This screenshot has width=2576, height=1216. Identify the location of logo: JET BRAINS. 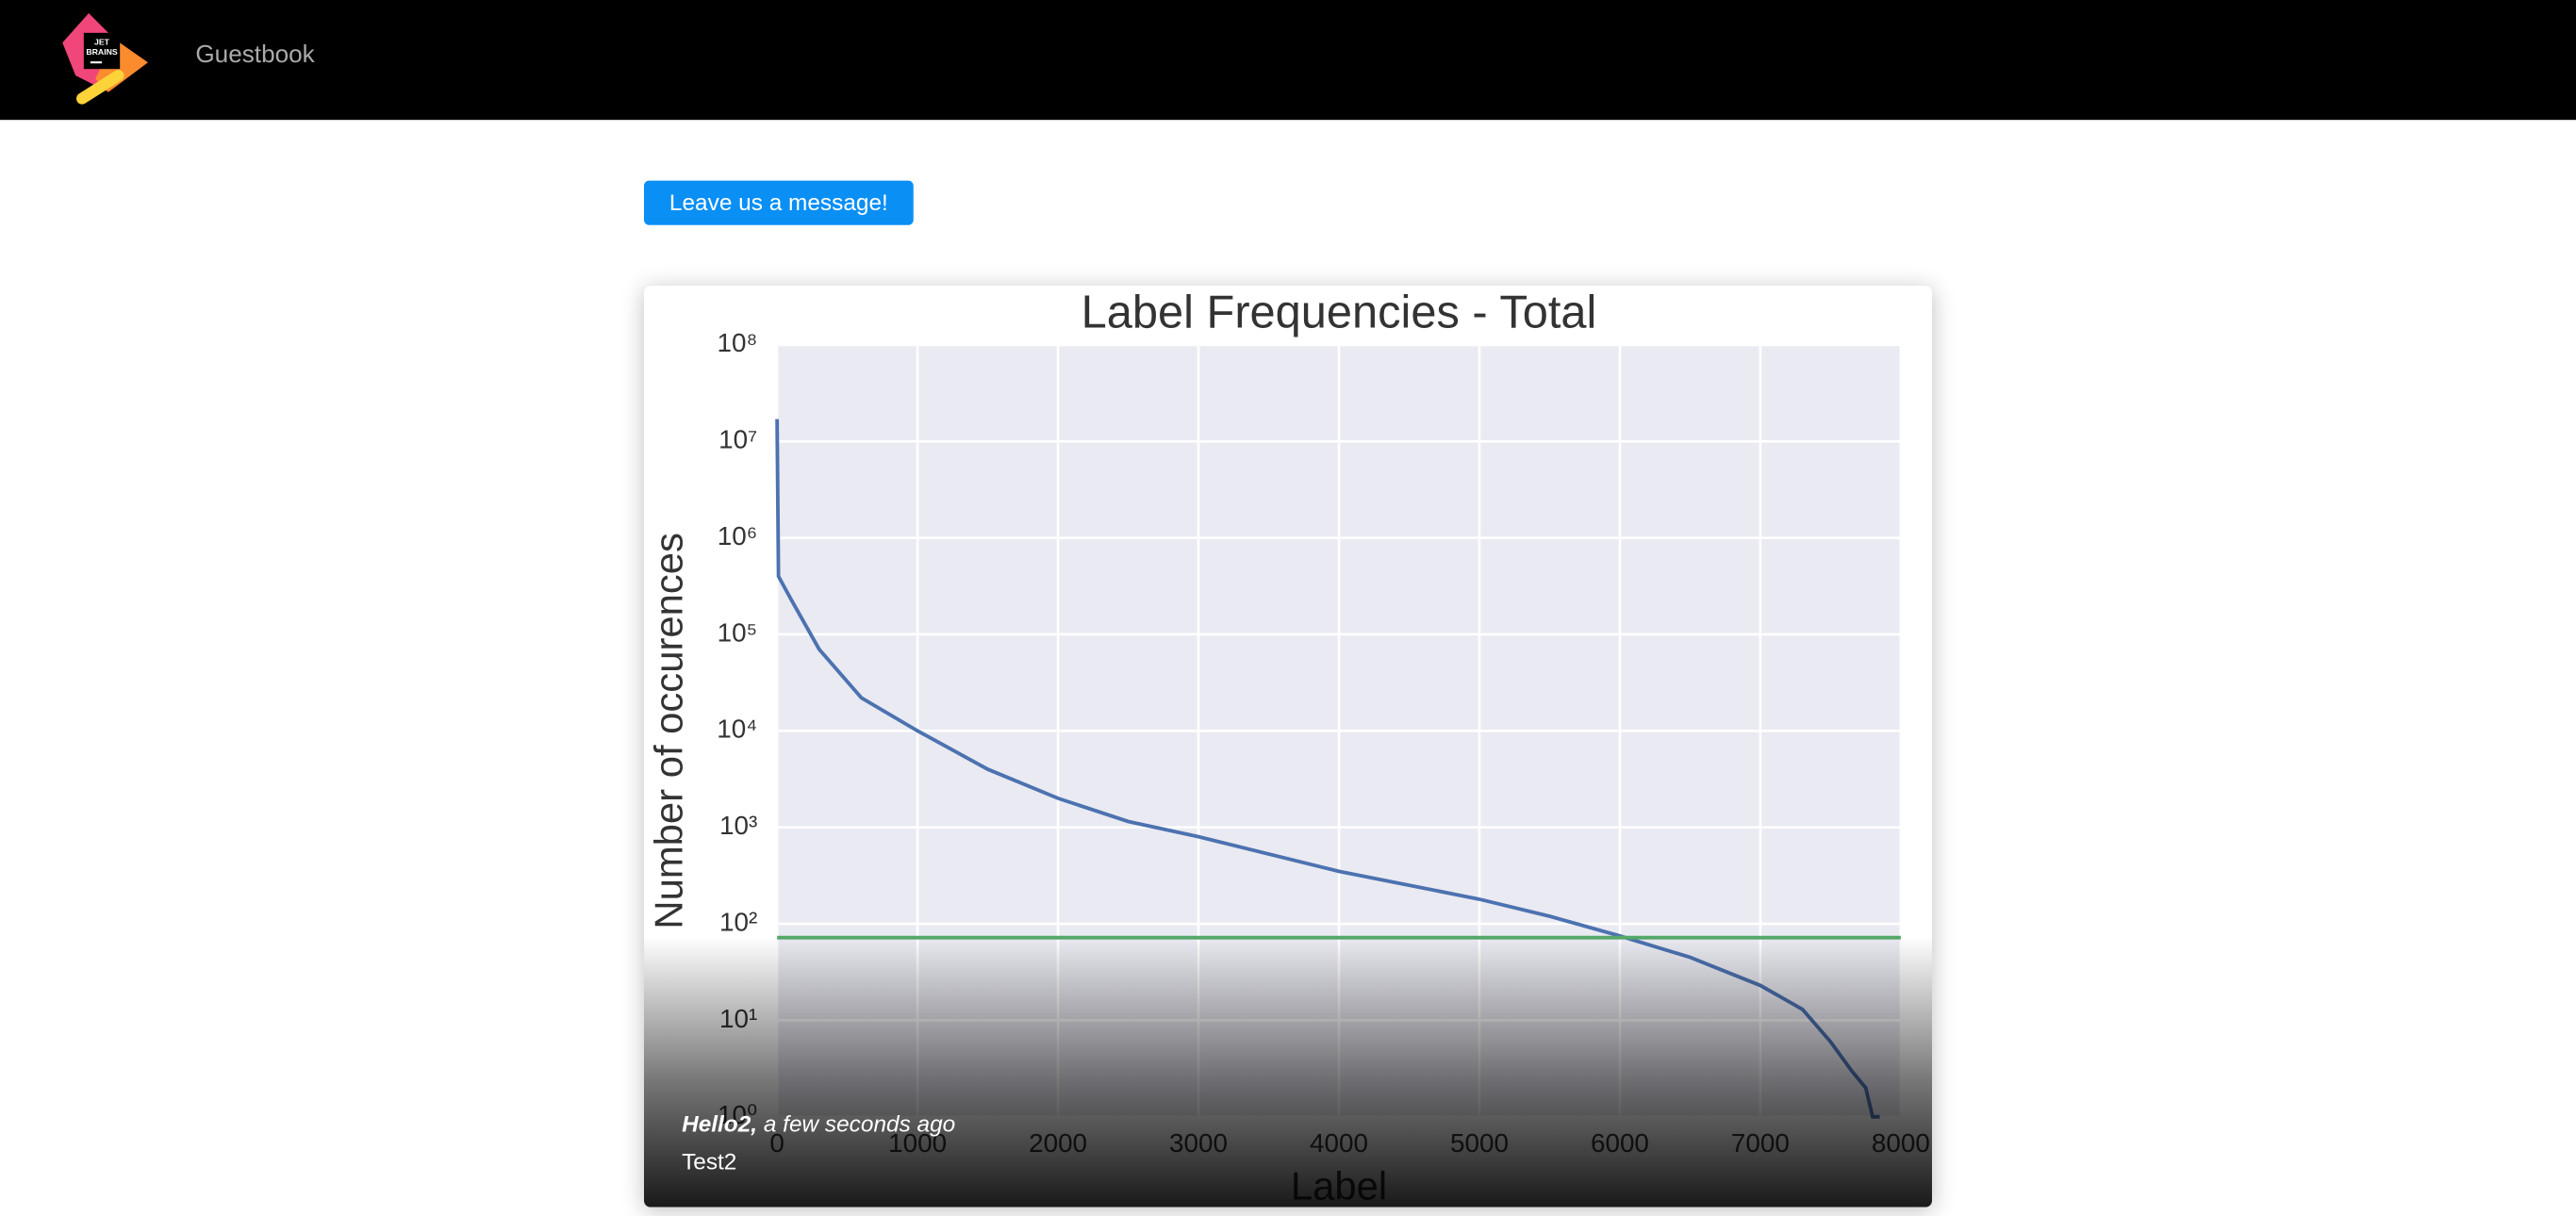
(105, 60).